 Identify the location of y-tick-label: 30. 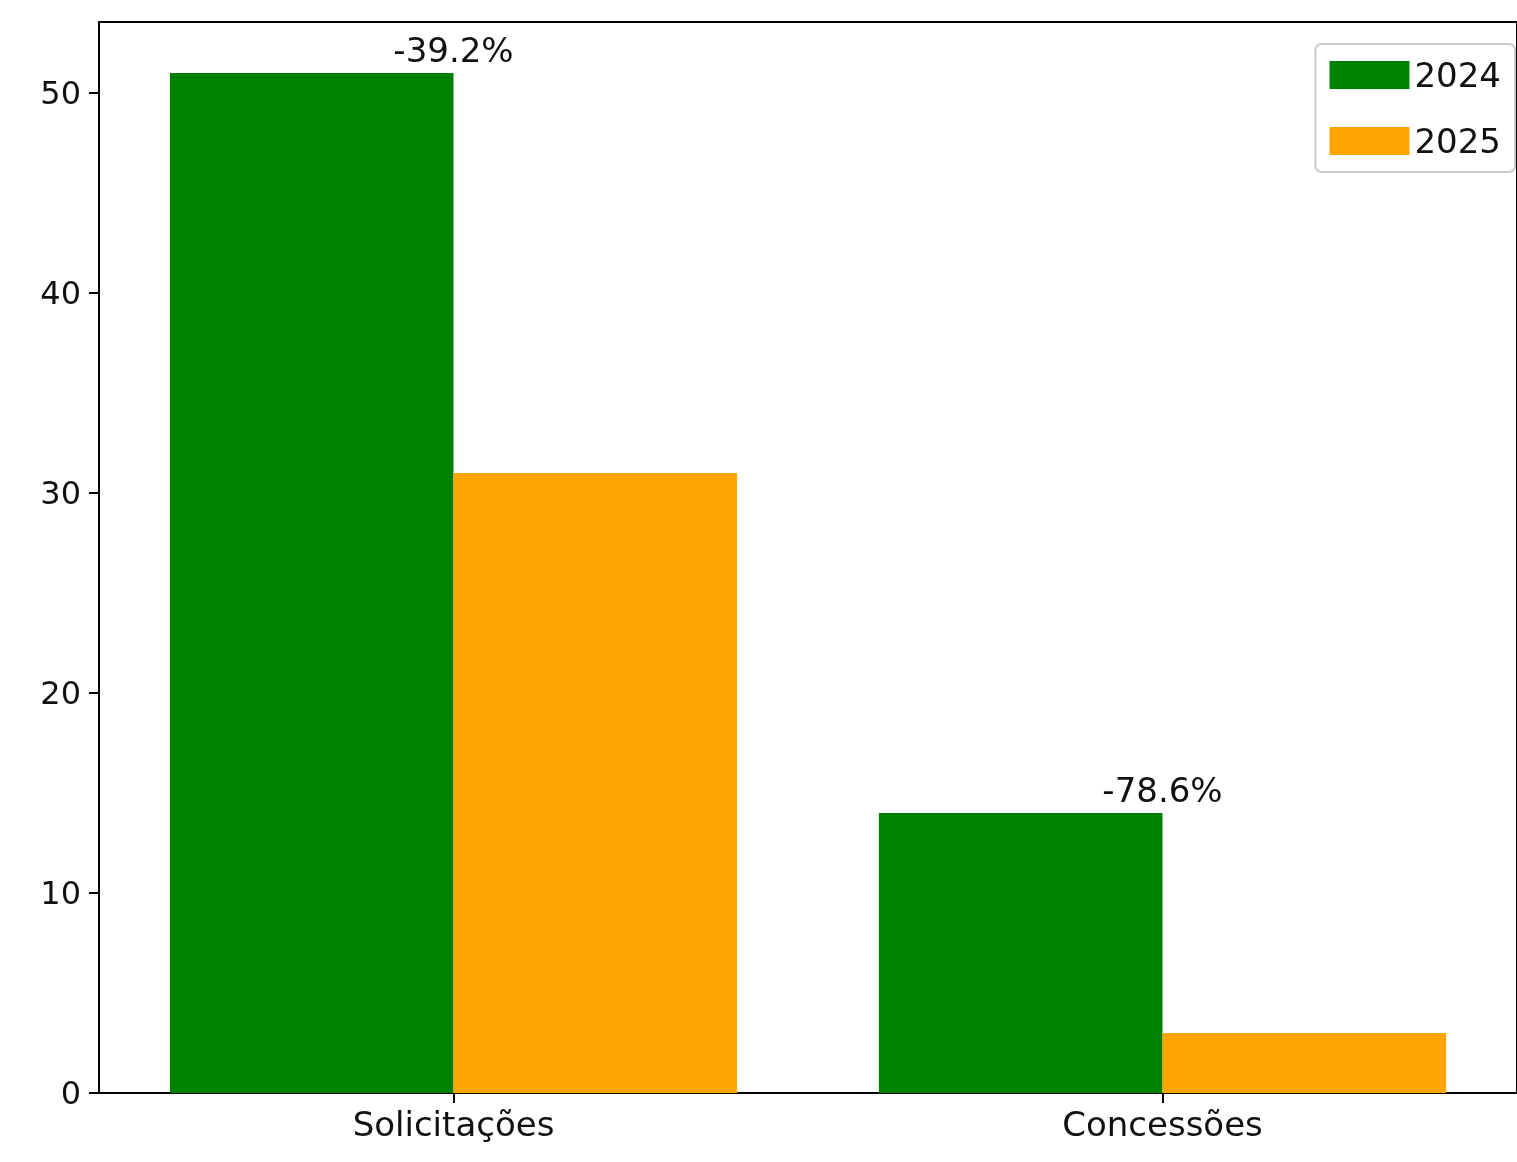
(60, 493).